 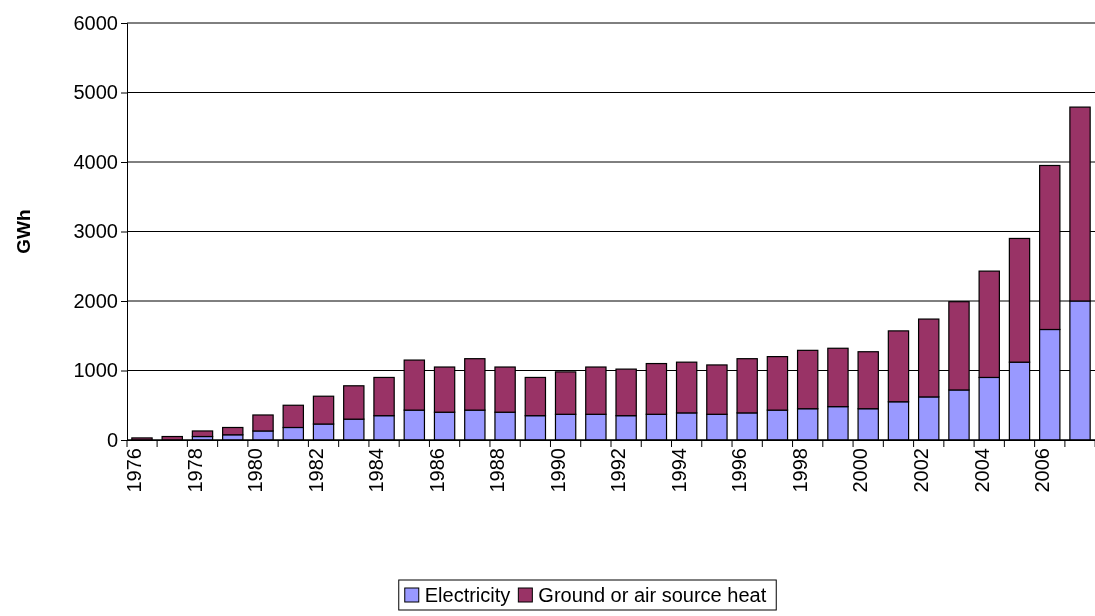 I want to click on x-tick-label: 2006, so click(x=1042, y=470).